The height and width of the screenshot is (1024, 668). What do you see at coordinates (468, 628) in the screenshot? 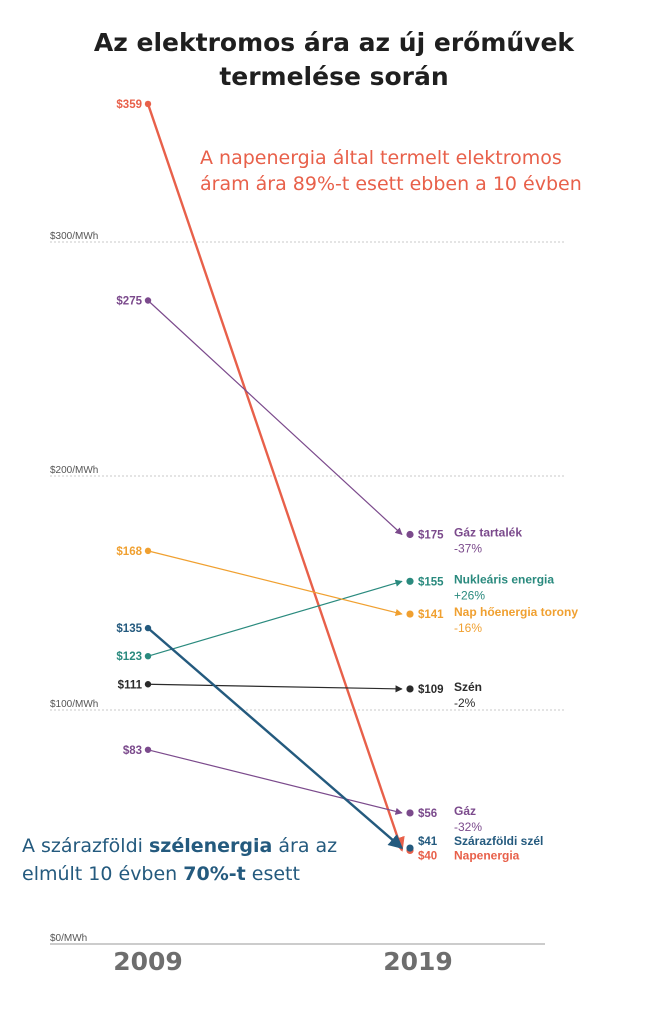
I see `series-change-3: -16%` at bounding box center [468, 628].